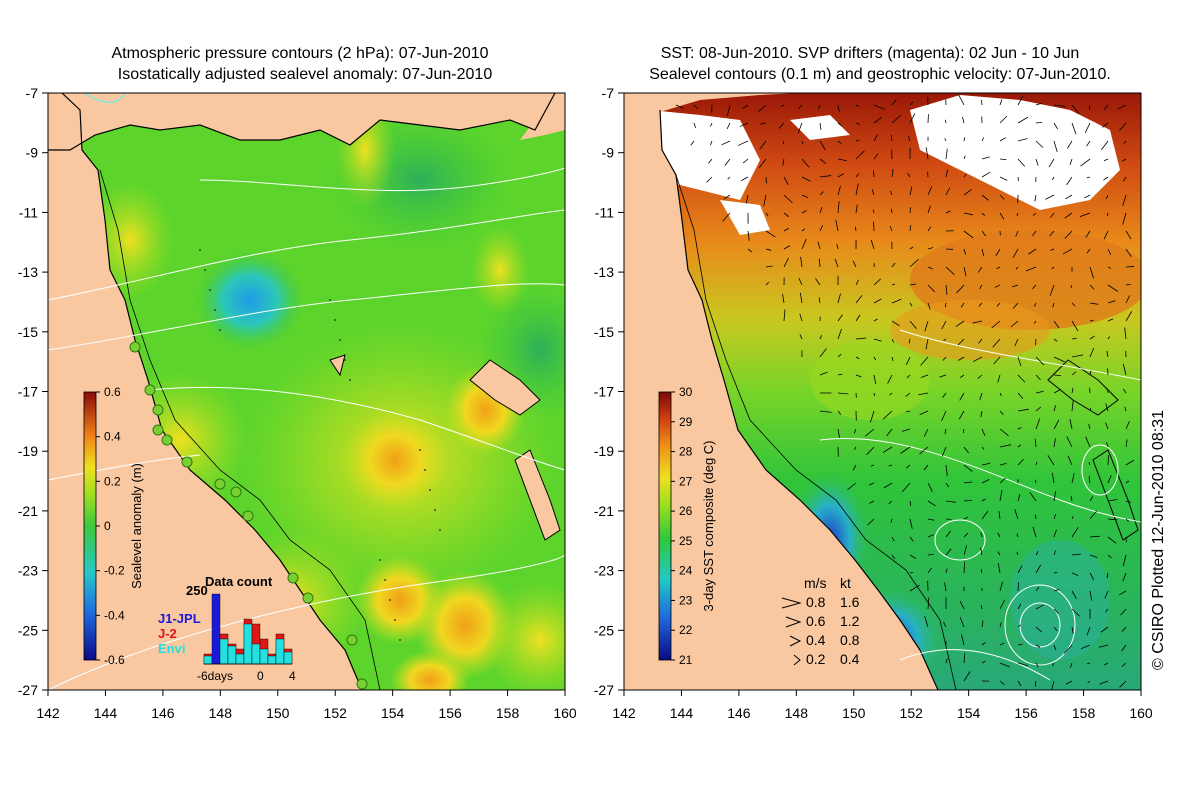  What do you see at coordinates (114, 615) in the screenshot?
I see `colorbar-tick-label: -0.4` at bounding box center [114, 615].